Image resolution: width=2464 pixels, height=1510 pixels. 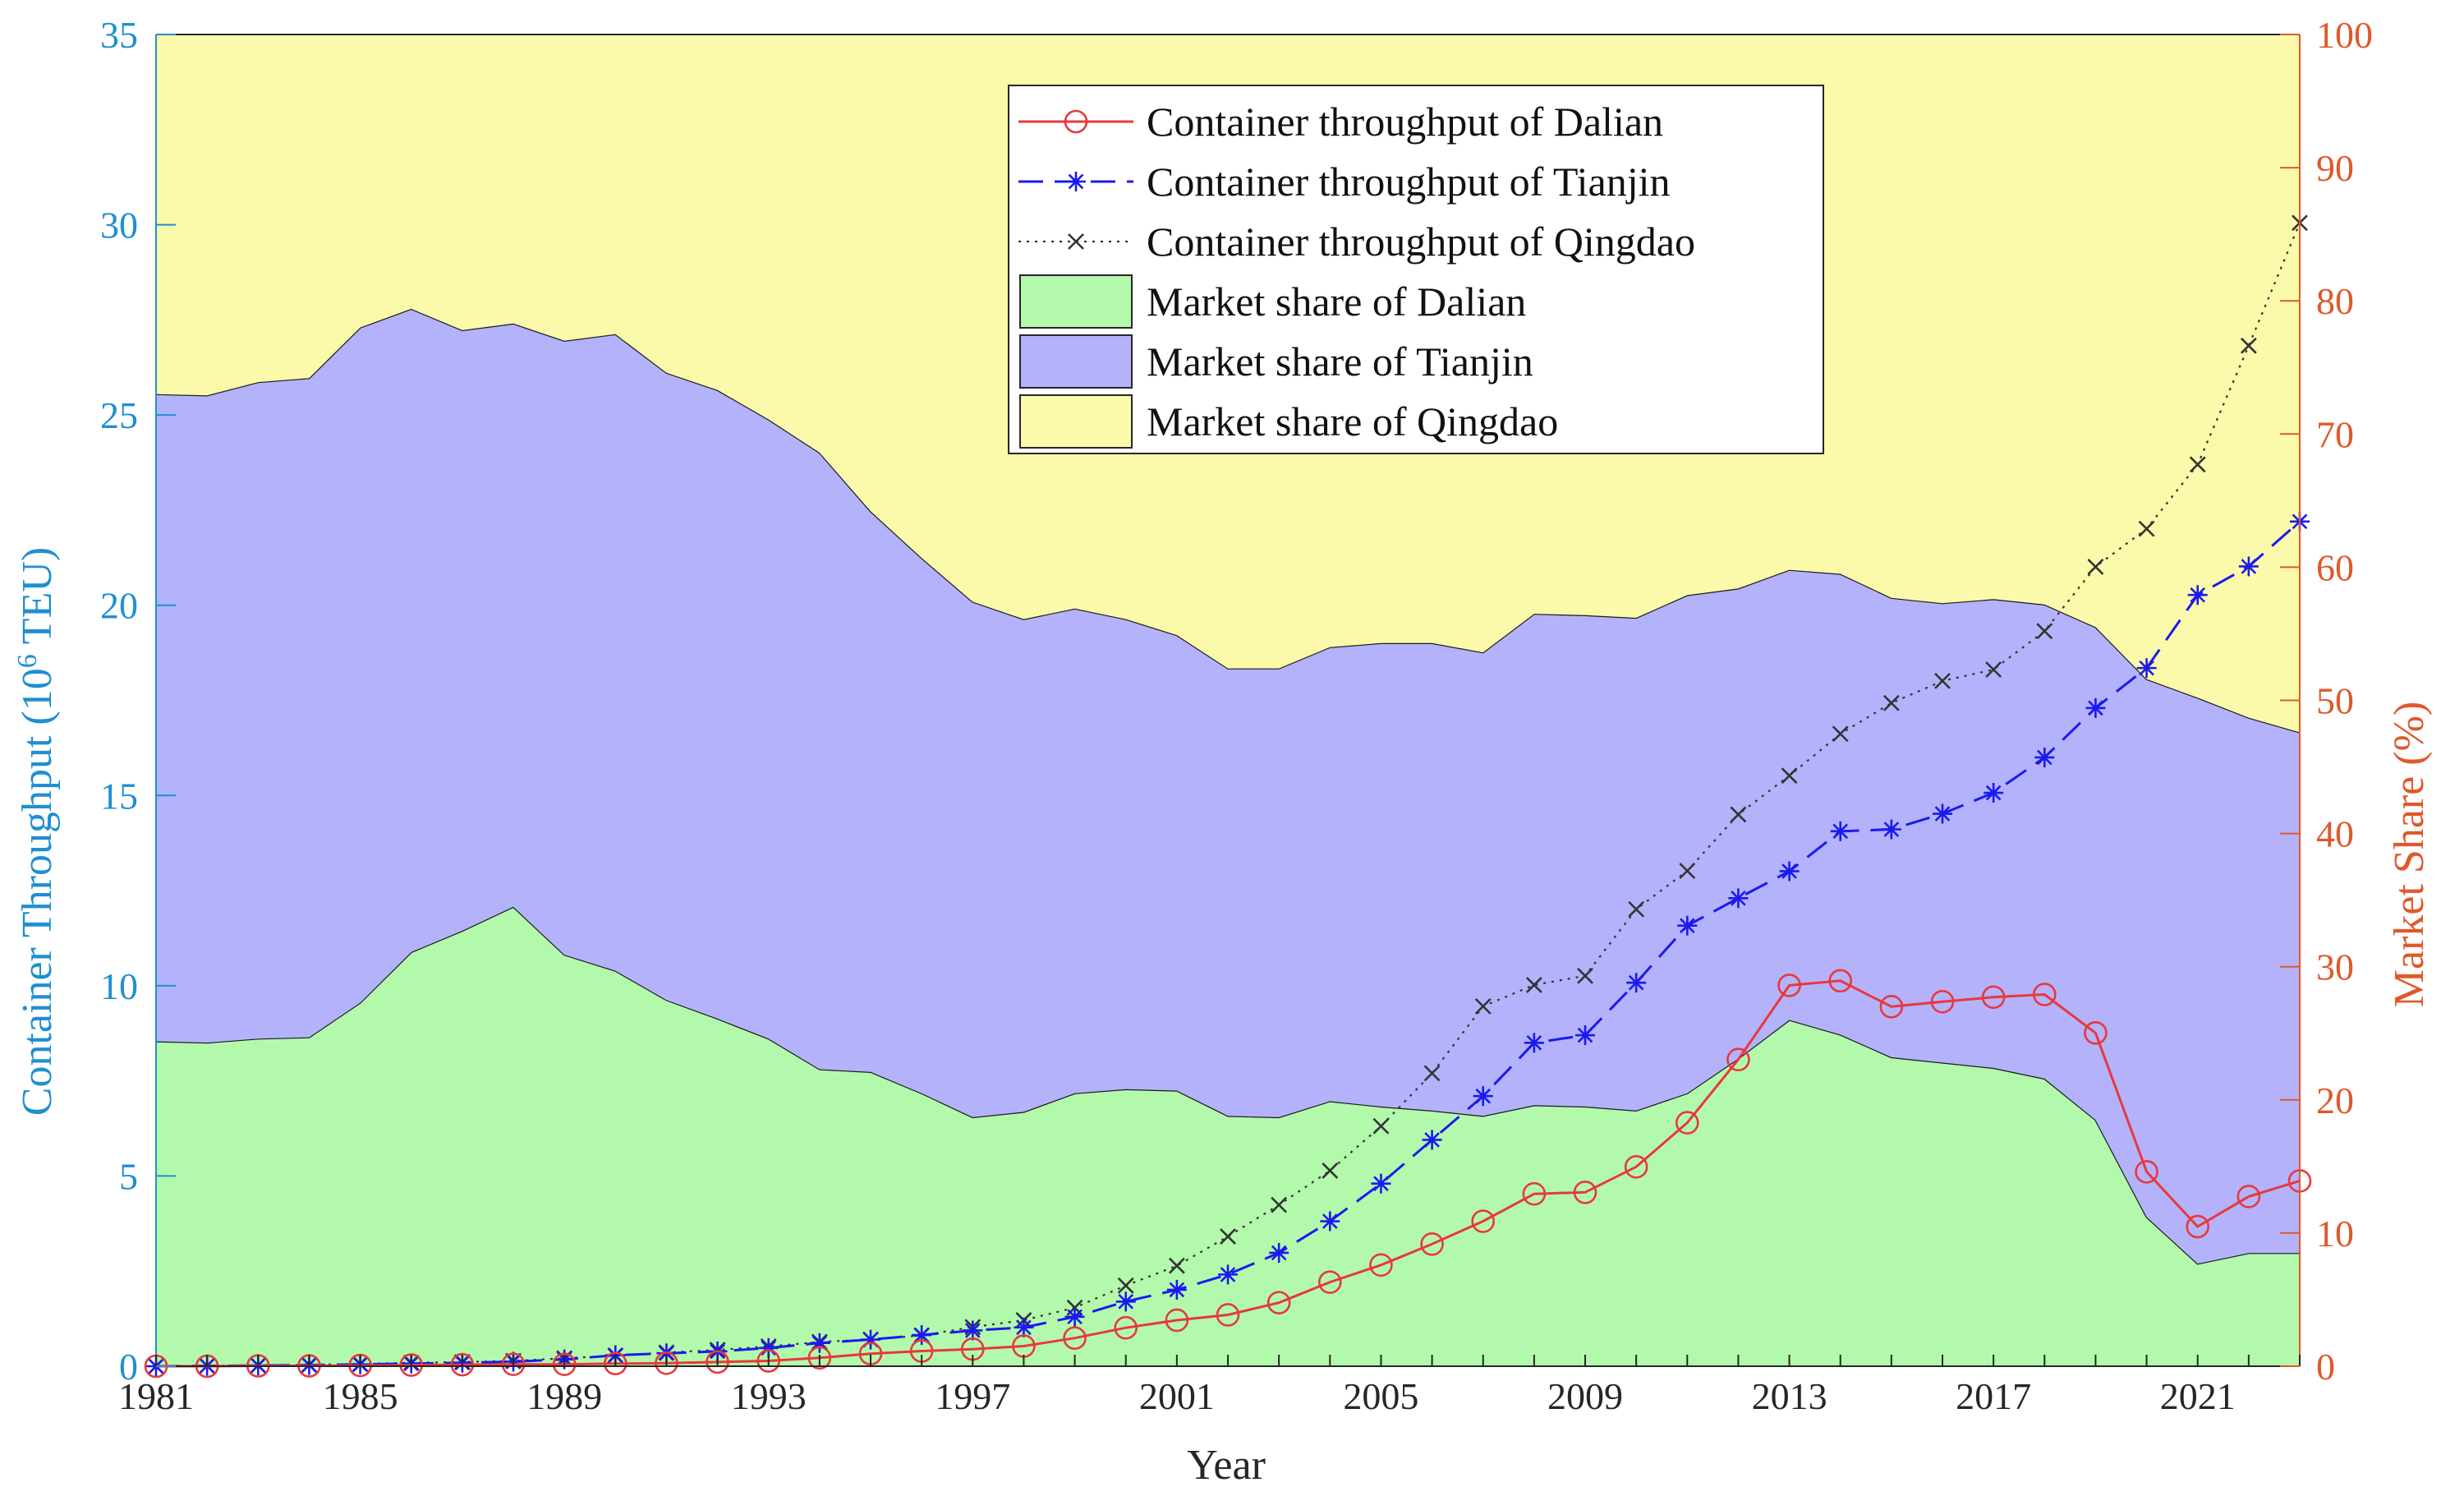 I want to click on y-right-tick-label: 0, so click(x=2325, y=1367).